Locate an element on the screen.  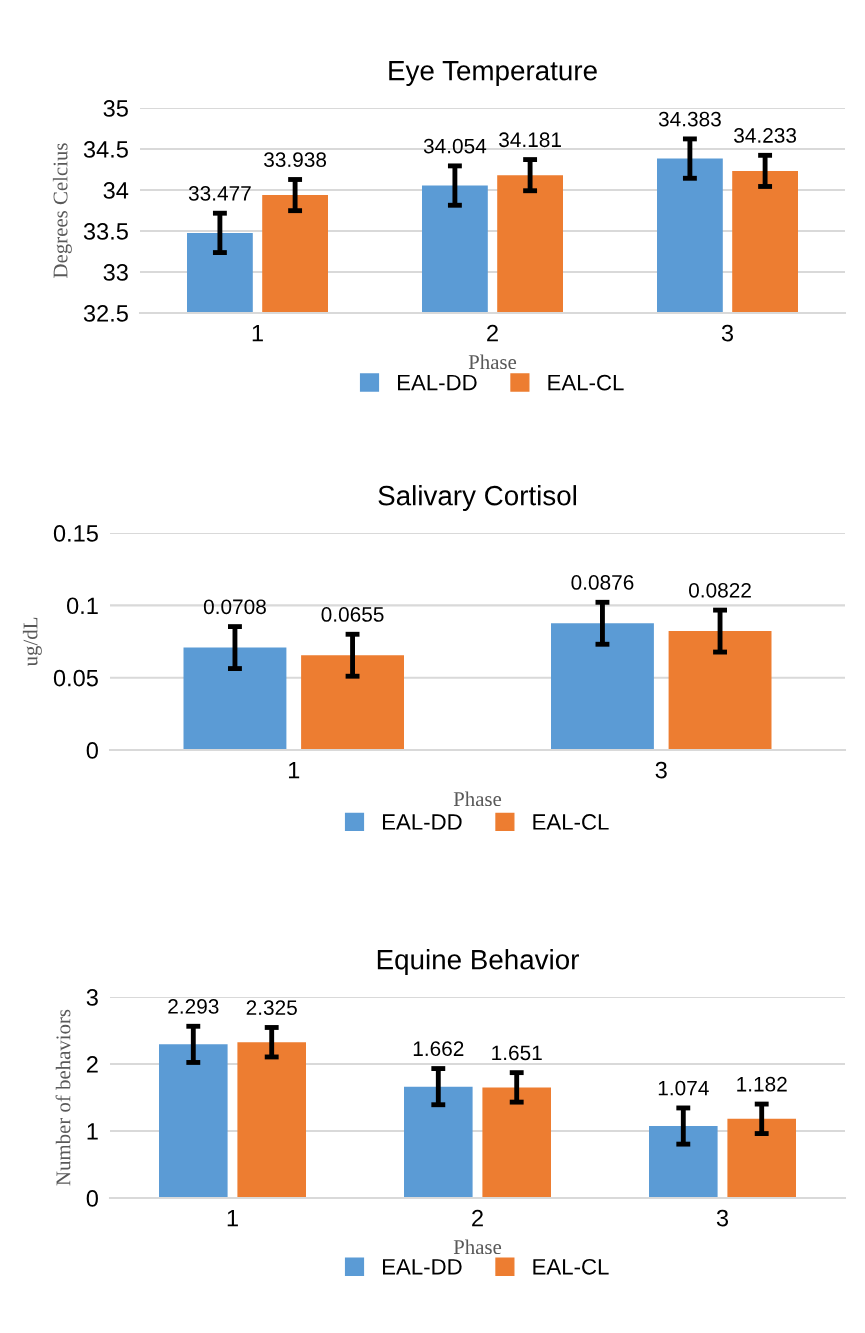
data-label: 1.182 is located at coordinates (762, 1084).